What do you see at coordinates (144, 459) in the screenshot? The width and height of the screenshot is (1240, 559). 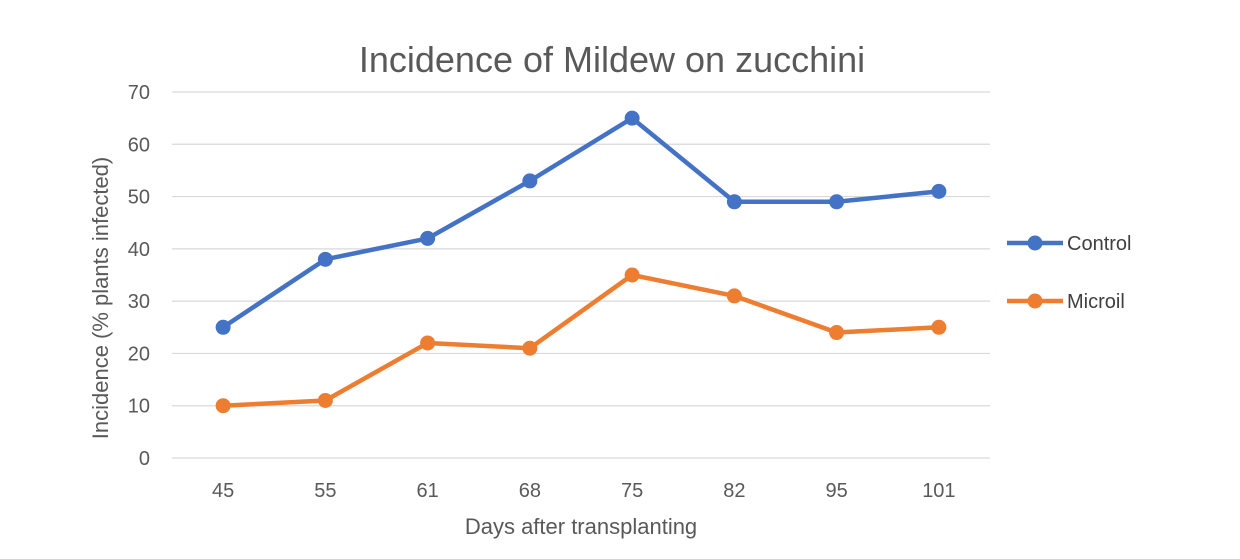 I see `y-tick-label: 0` at bounding box center [144, 459].